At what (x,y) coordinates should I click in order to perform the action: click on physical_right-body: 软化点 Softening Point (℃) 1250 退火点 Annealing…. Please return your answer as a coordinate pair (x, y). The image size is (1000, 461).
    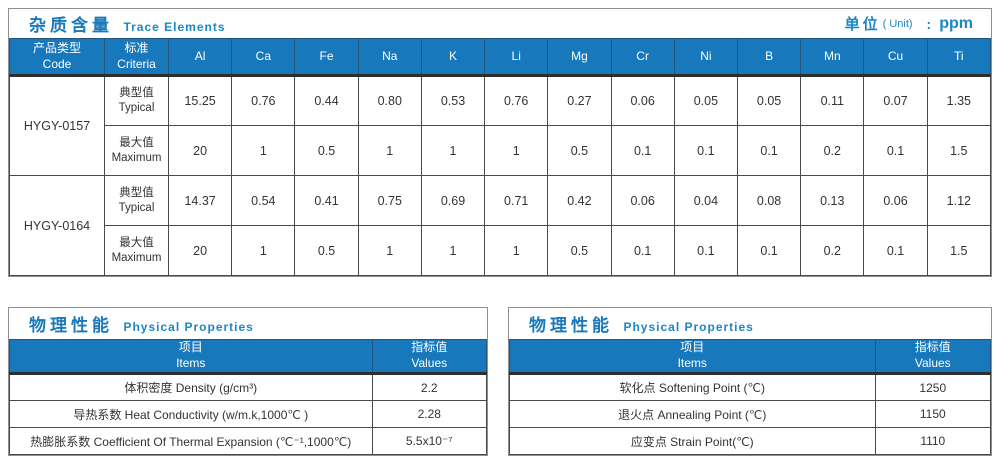
    Looking at the image, I should click on (750, 414).